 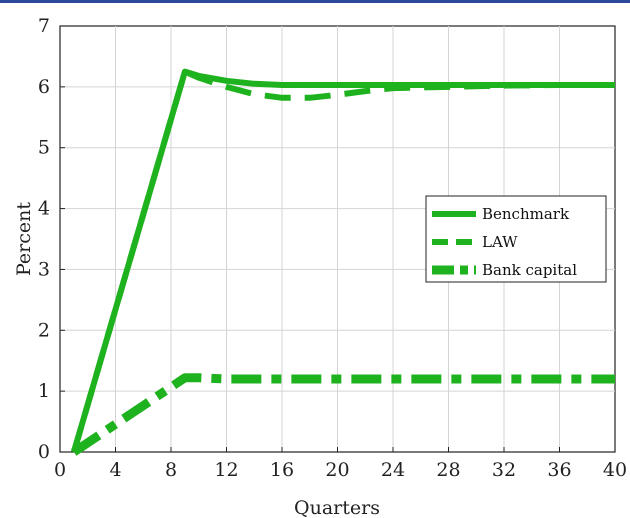 What do you see at coordinates (44, 26) in the screenshot?
I see `y-tick-label: 7` at bounding box center [44, 26].